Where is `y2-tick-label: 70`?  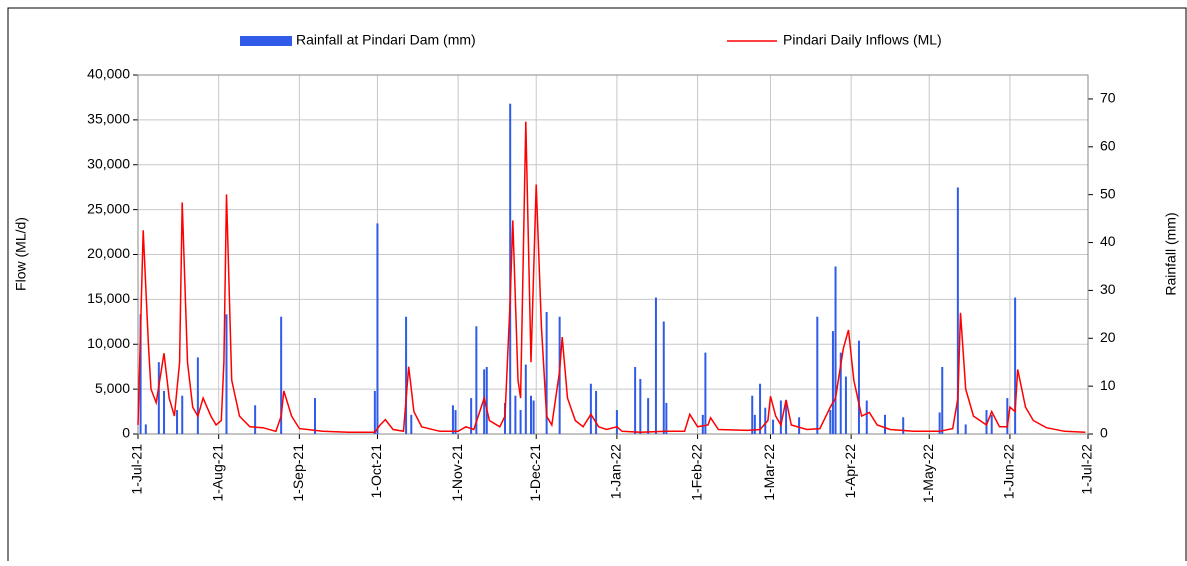
y2-tick-label: 70 is located at coordinates (1108, 98).